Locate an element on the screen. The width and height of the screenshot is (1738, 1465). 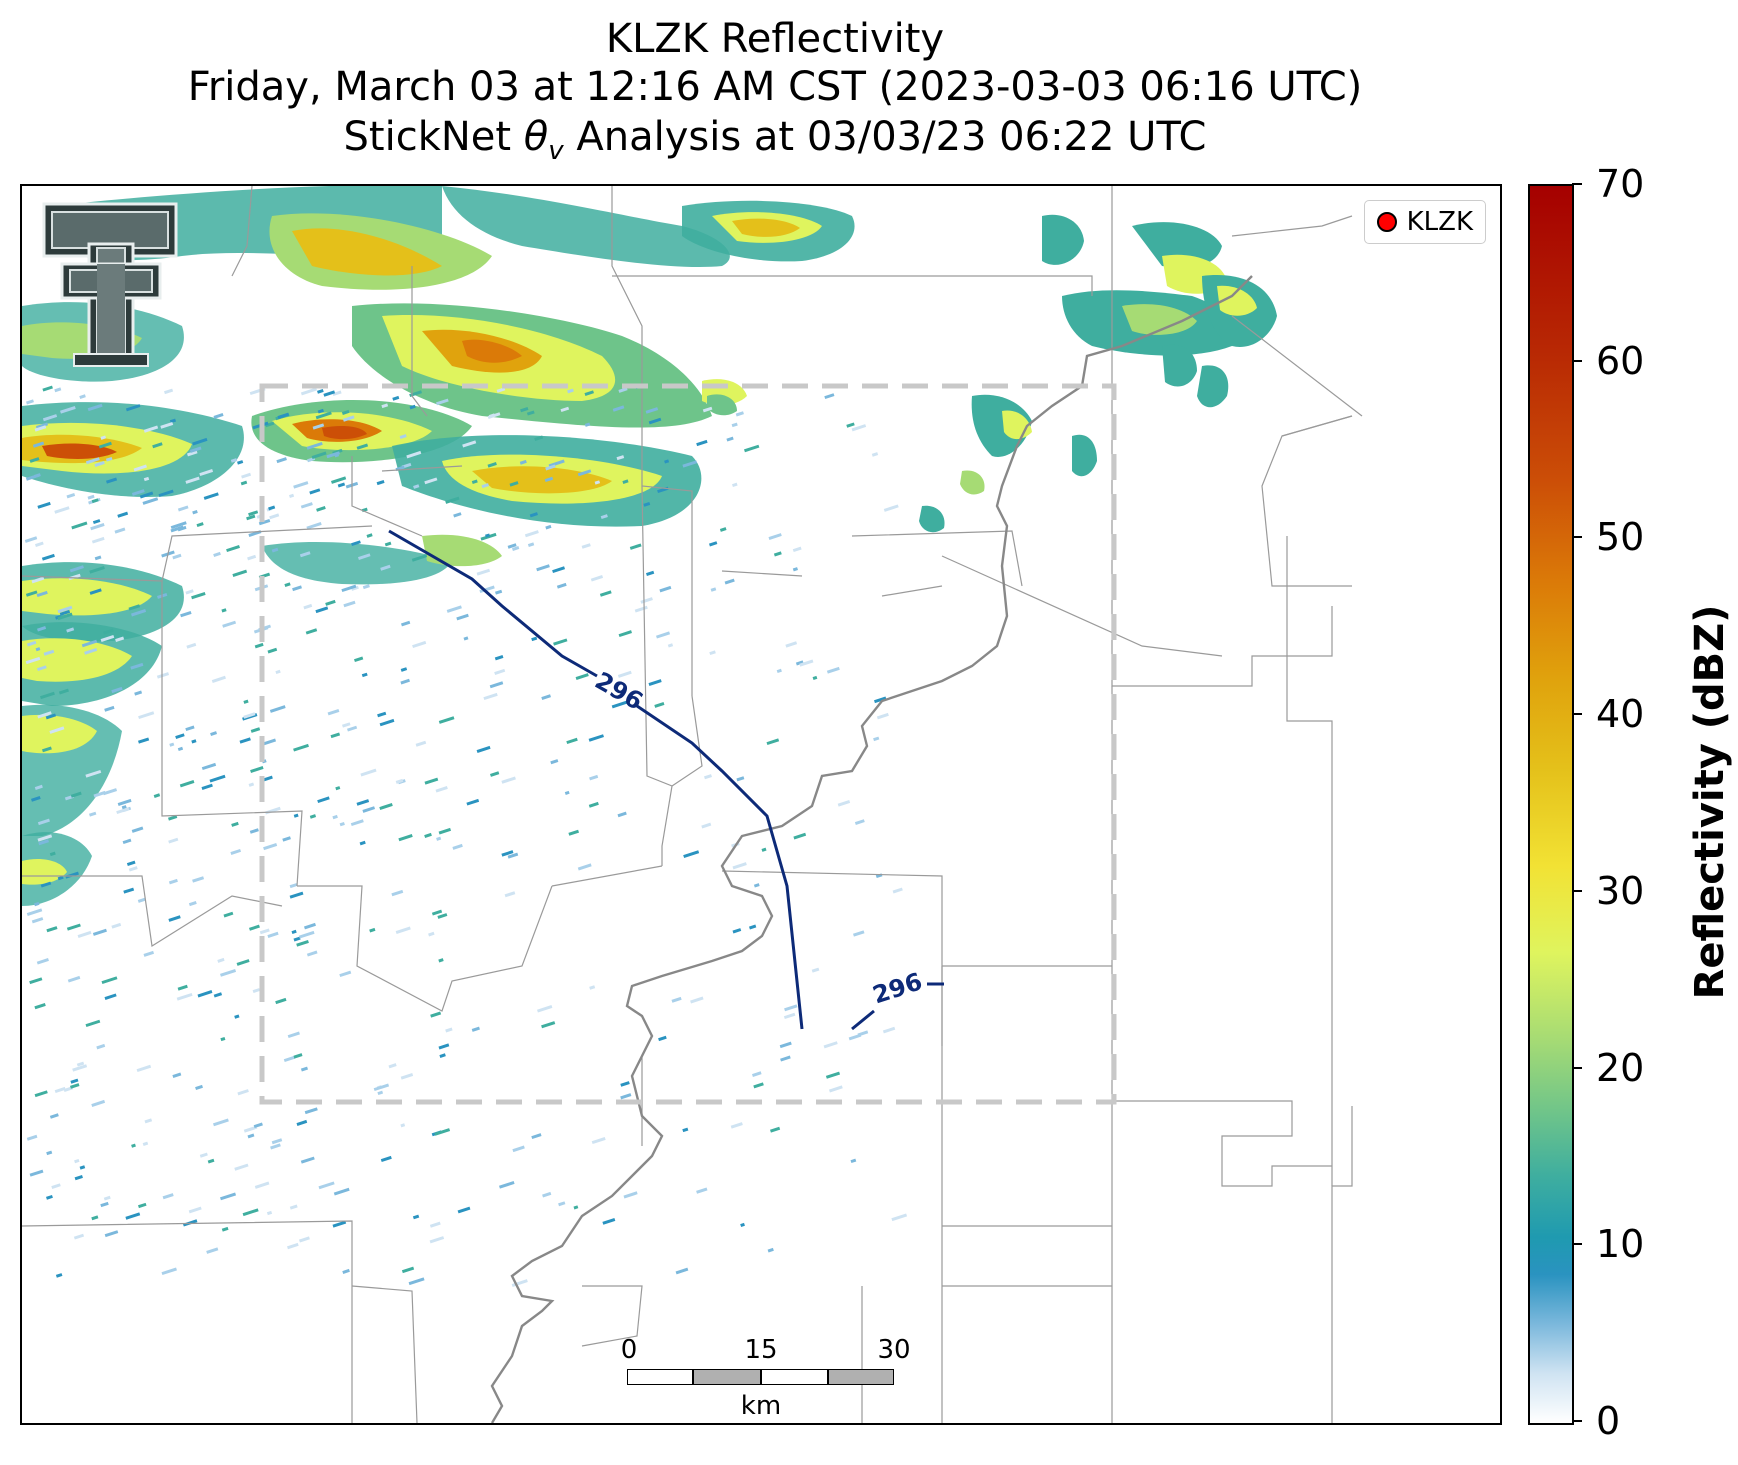
texas-tech-double-t-logo is located at coordinates (110, 284).